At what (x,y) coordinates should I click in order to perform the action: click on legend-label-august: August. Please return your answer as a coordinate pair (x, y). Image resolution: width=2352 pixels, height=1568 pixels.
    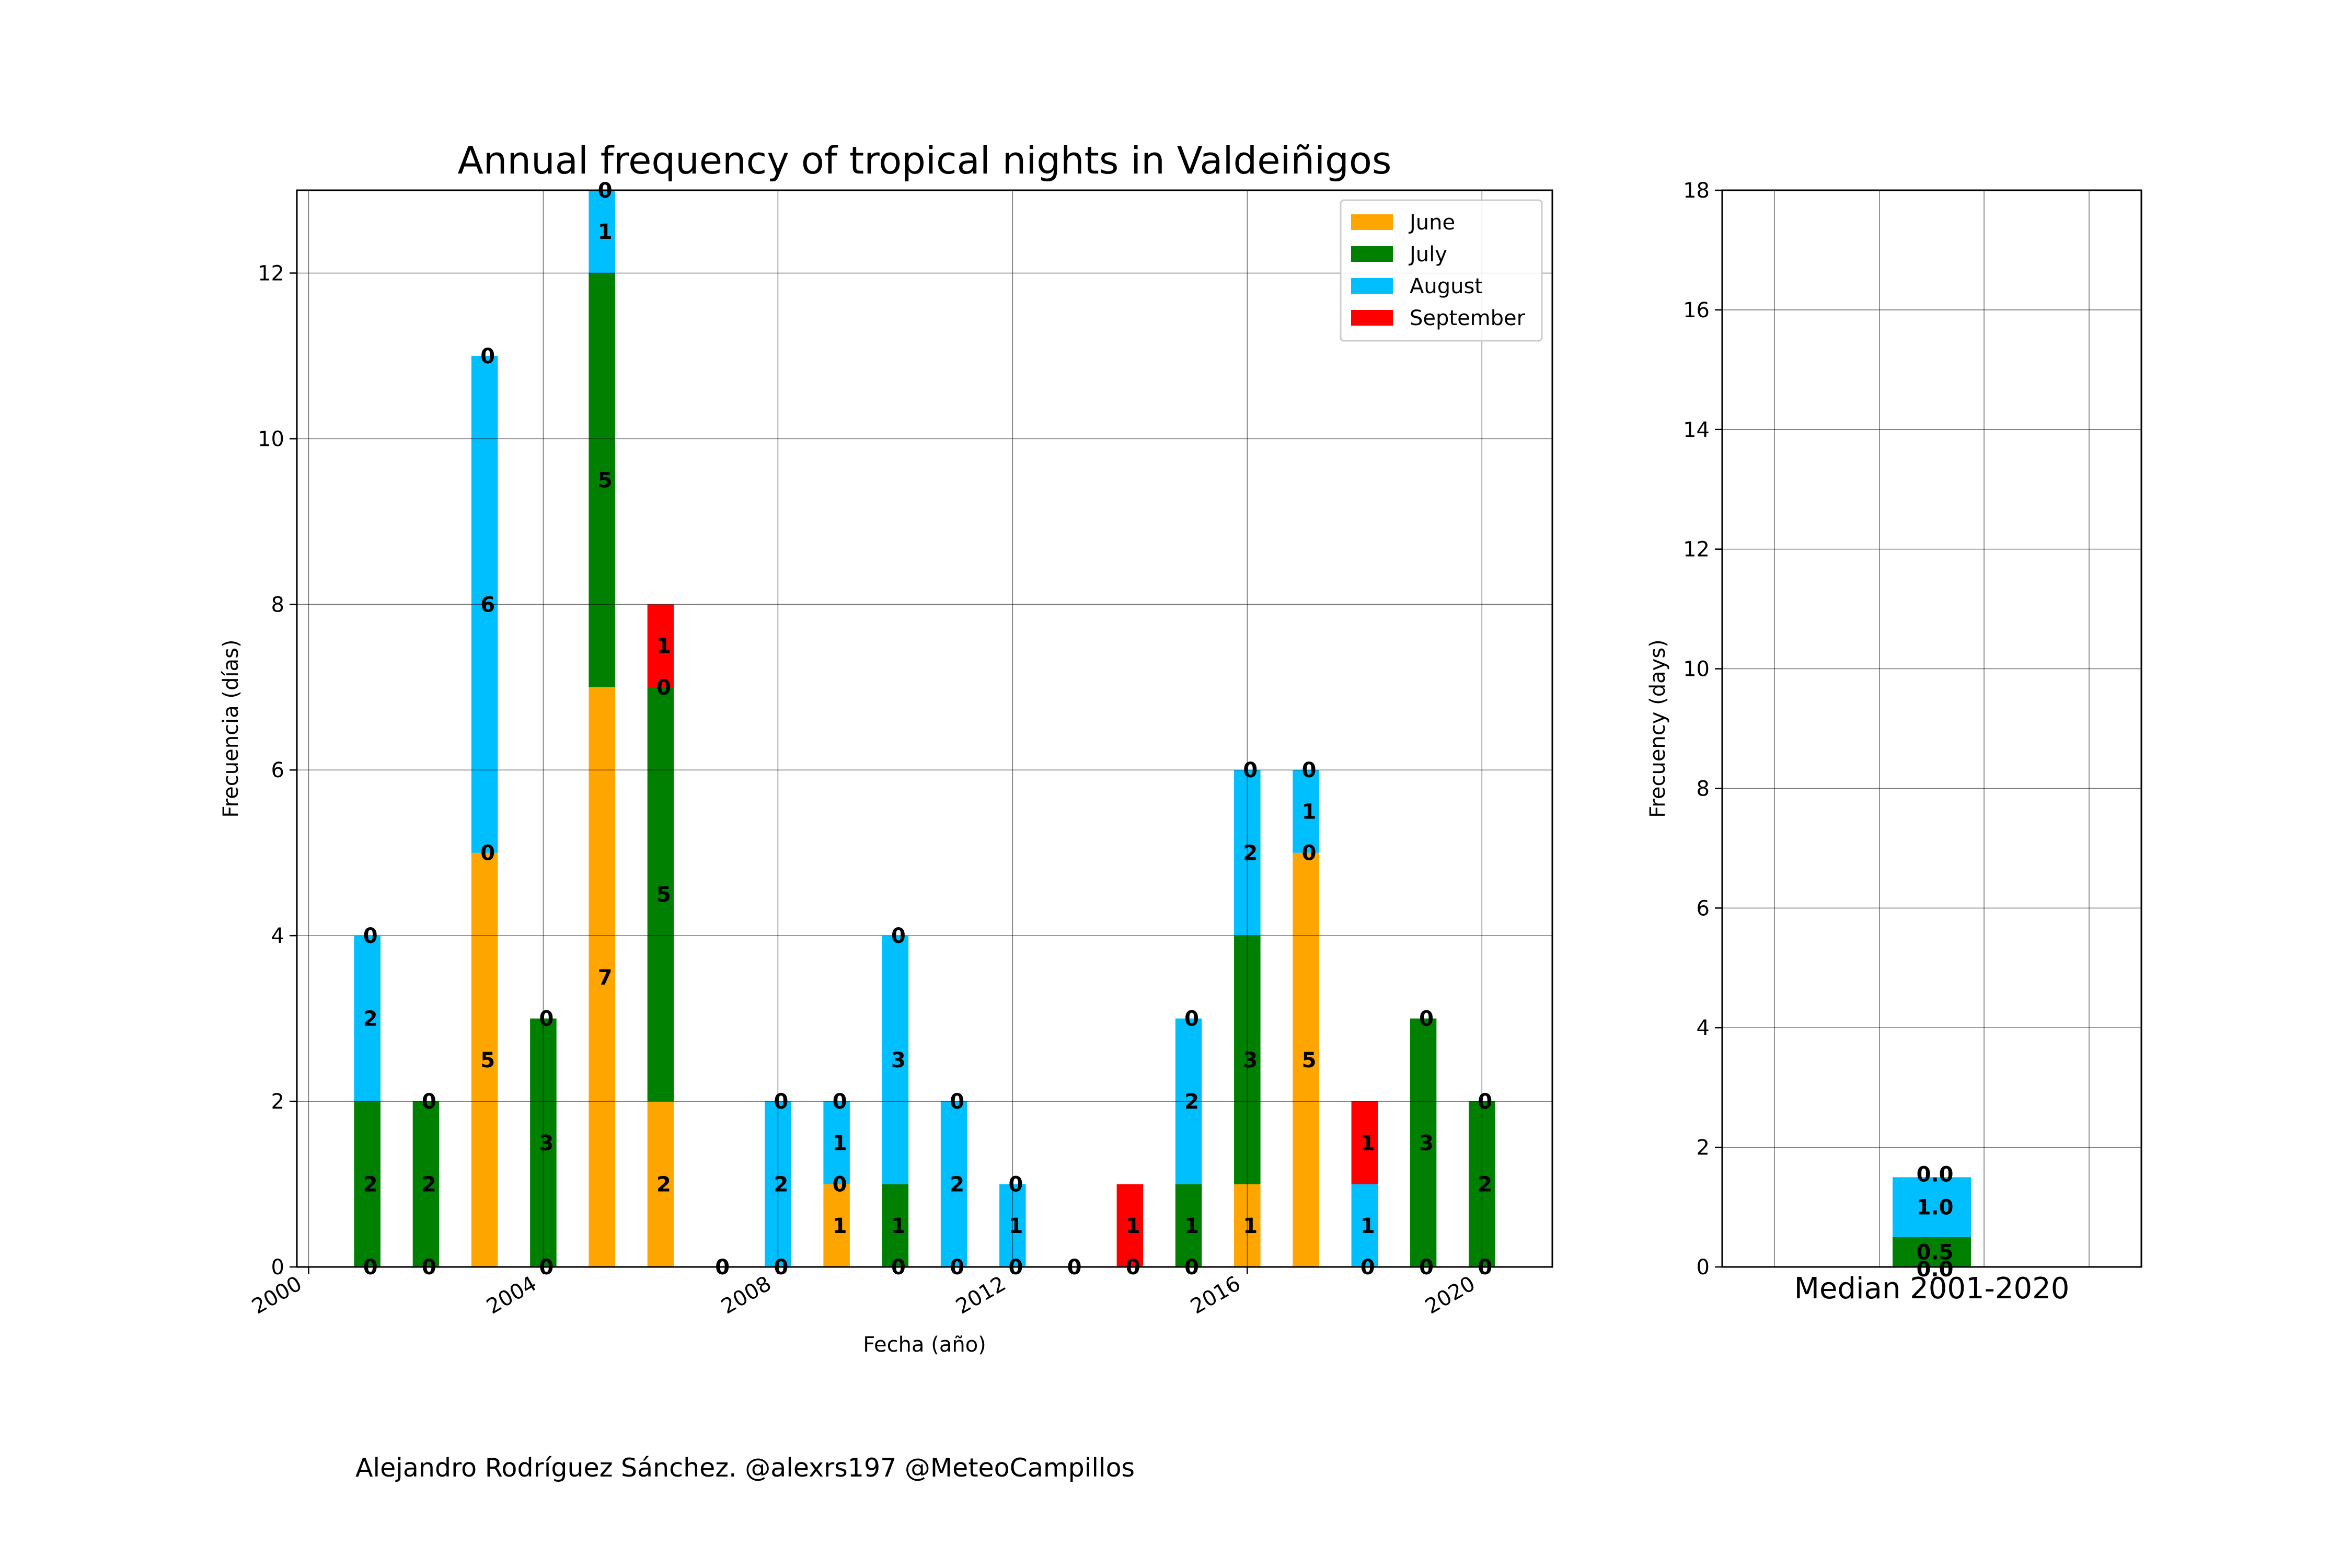
    Looking at the image, I should click on (1446, 286).